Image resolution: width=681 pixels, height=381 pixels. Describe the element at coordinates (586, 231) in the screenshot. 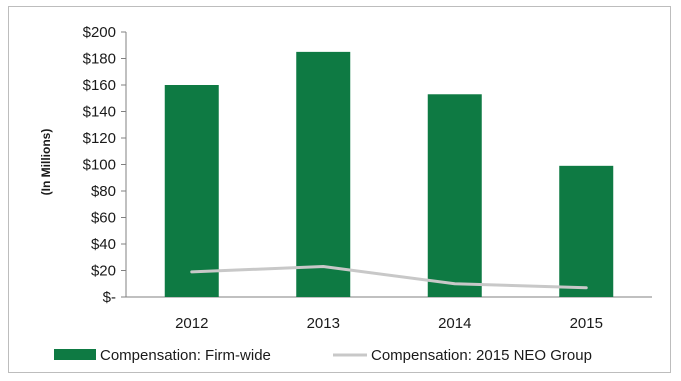

I see `bar-2015` at that location.